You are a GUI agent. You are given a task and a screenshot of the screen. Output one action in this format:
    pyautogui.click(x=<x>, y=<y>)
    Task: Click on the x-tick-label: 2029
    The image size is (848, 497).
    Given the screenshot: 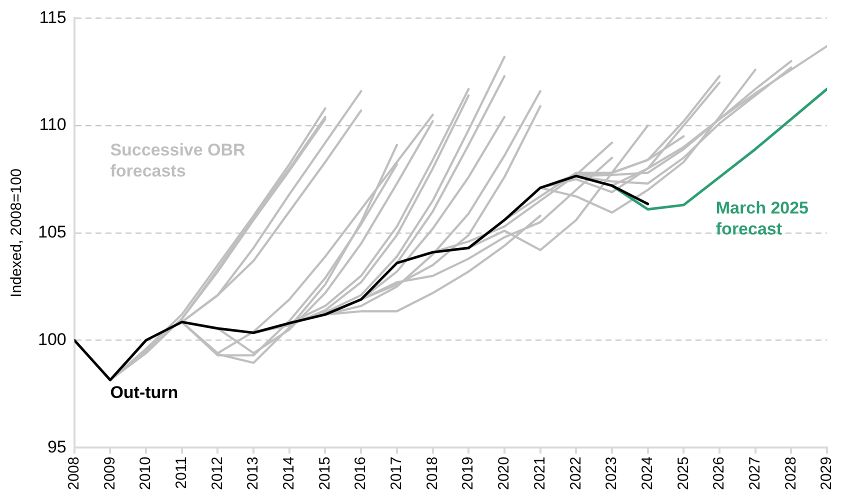 What is the action you would take?
    pyautogui.click(x=827, y=473)
    